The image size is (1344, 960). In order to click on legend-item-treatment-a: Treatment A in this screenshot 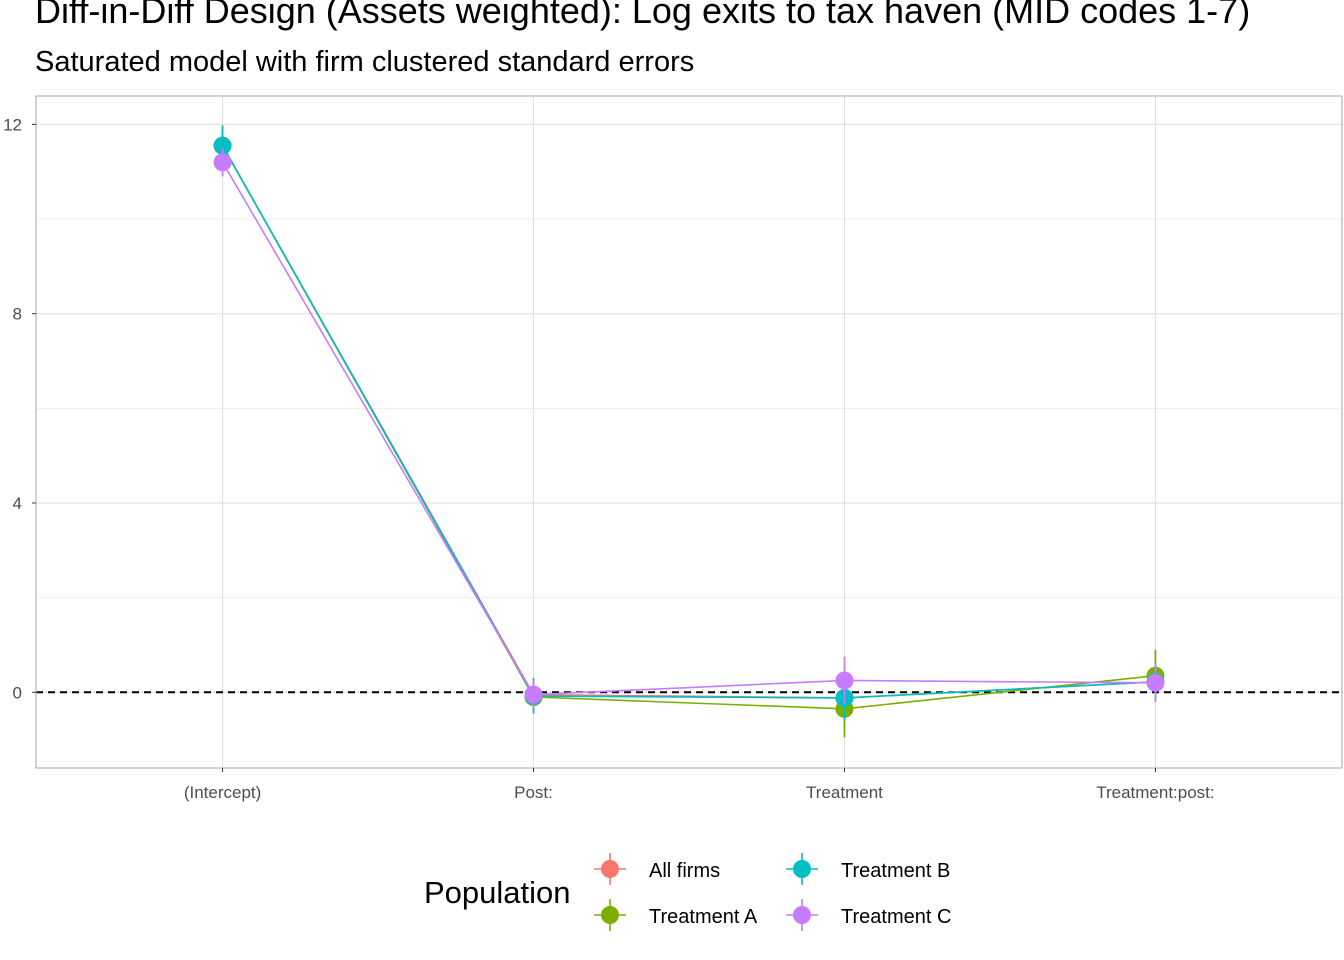, I will do `click(676, 915)`.